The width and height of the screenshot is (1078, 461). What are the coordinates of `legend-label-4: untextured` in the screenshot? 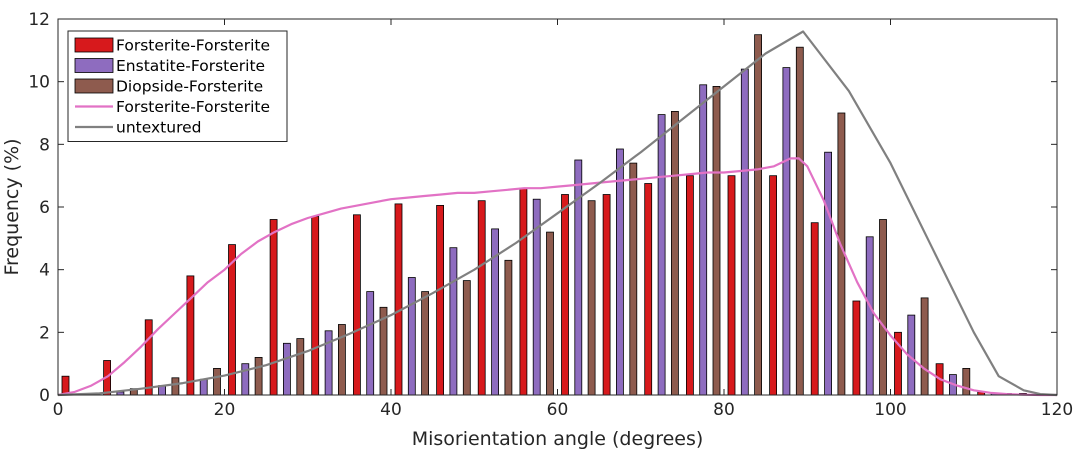 It's located at (158, 128).